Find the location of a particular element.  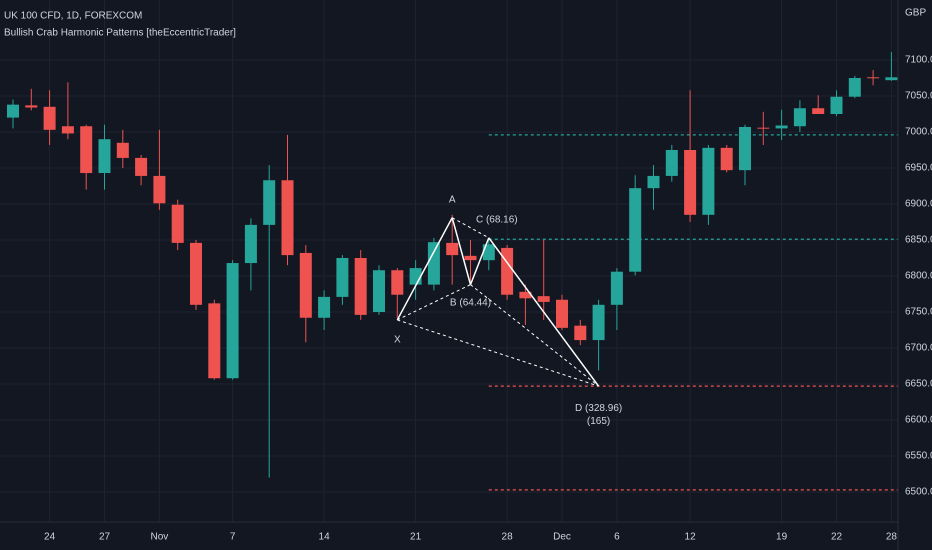

currency: GBP is located at coordinates (915, 13).